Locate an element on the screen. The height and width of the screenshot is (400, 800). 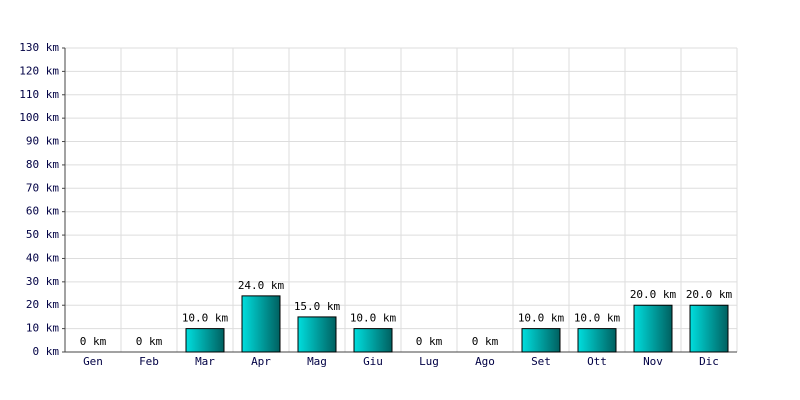
y-tick-label: 40 km is located at coordinates (42, 257).